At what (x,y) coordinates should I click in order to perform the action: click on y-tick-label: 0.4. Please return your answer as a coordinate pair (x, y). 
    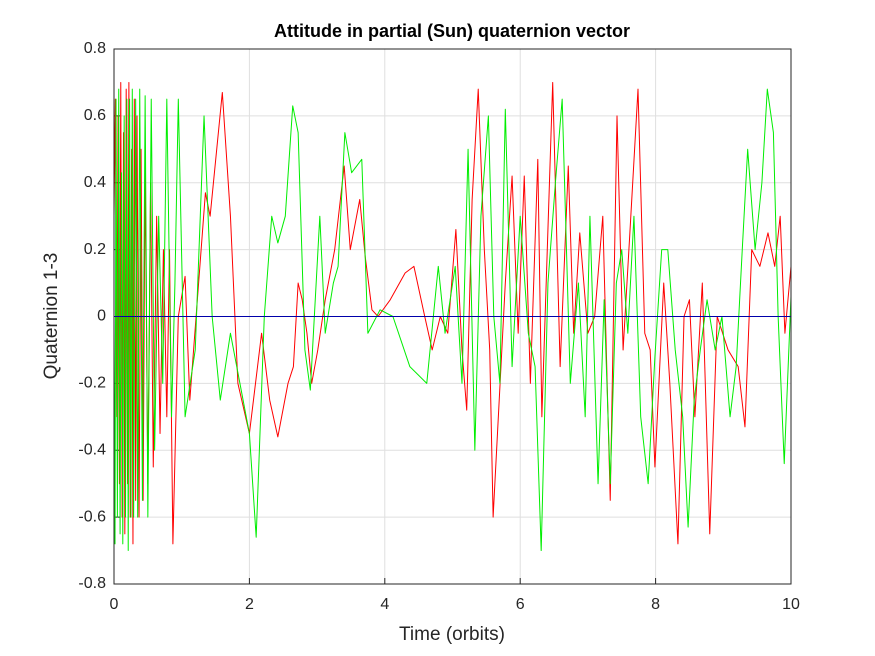
    Looking at the image, I should click on (95, 182).